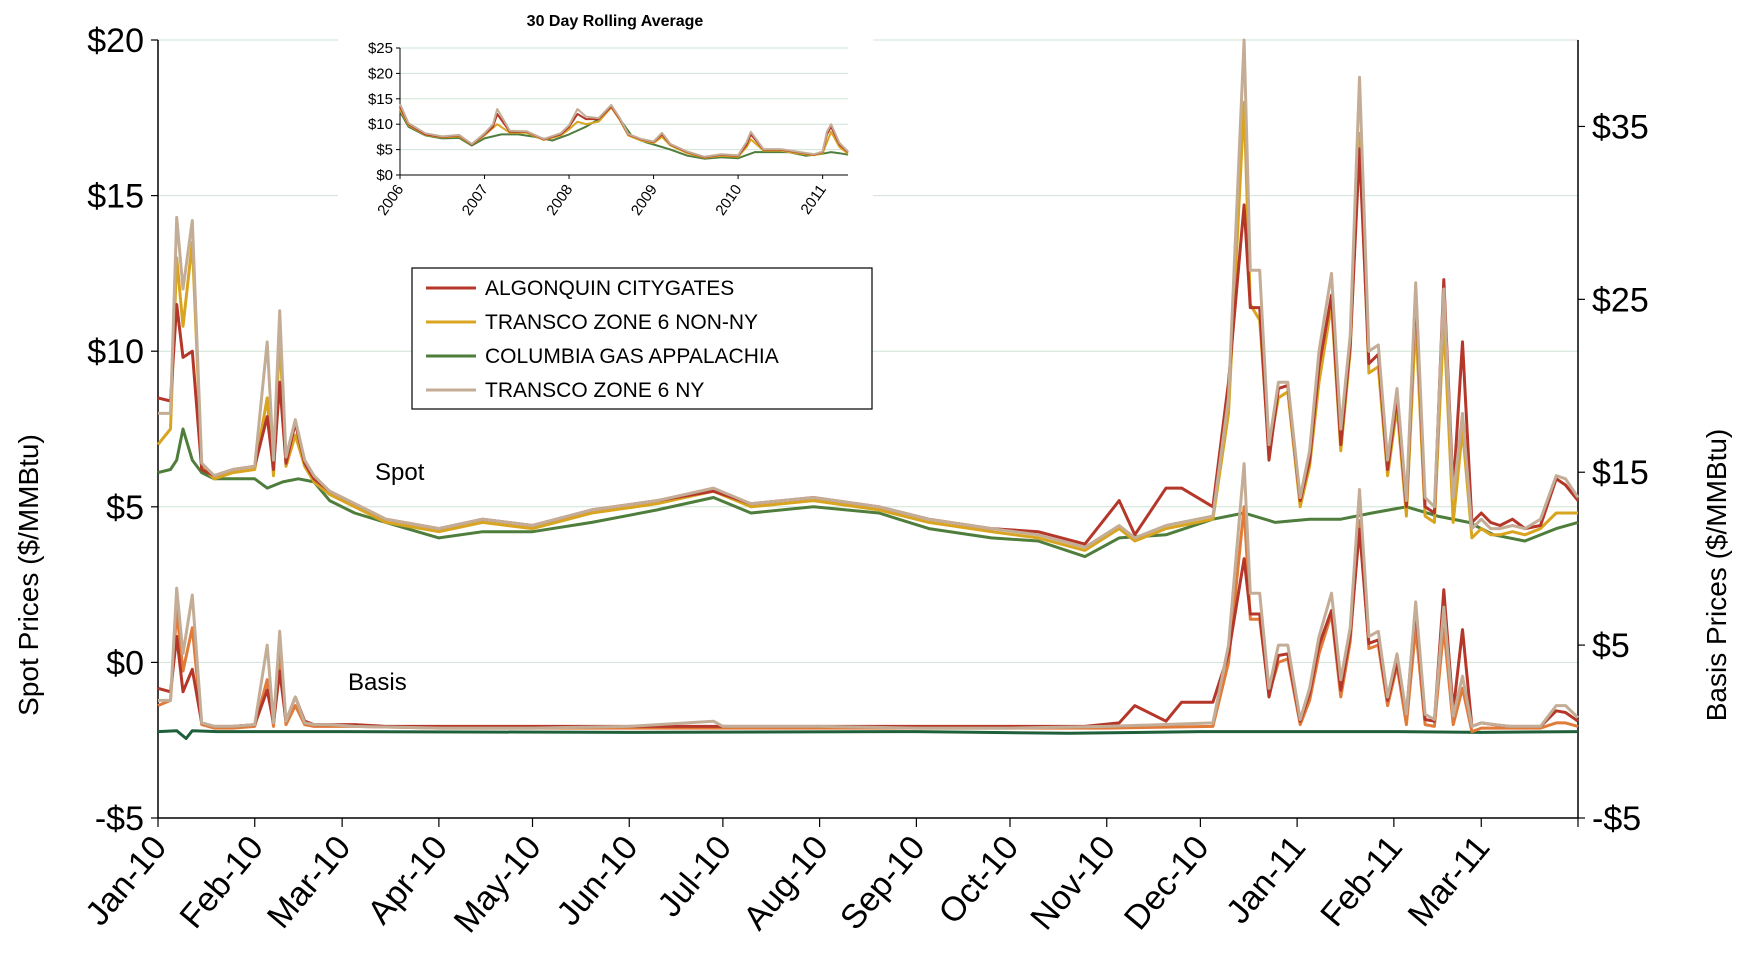  I want to click on x-tick-label: Dec-10, so click(1167, 883).